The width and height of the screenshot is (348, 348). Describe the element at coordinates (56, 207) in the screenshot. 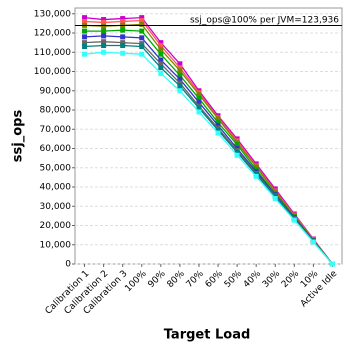

I see `y-tick-label: 30,000` at that location.